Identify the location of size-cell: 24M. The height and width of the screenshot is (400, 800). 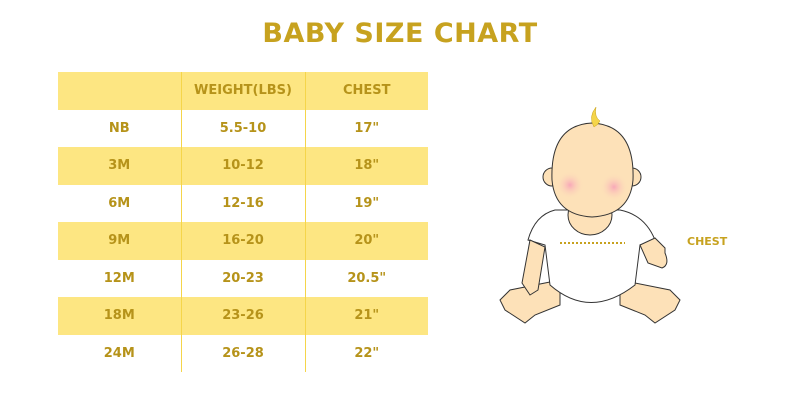
(119, 353).